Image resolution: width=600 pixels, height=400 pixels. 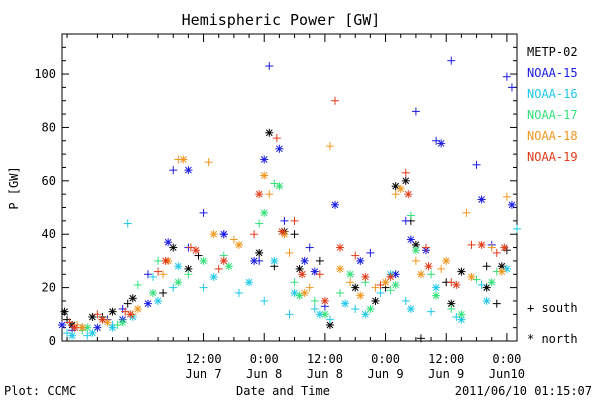 I want to click on legend-entry: METP-02, so click(x=552, y=52).